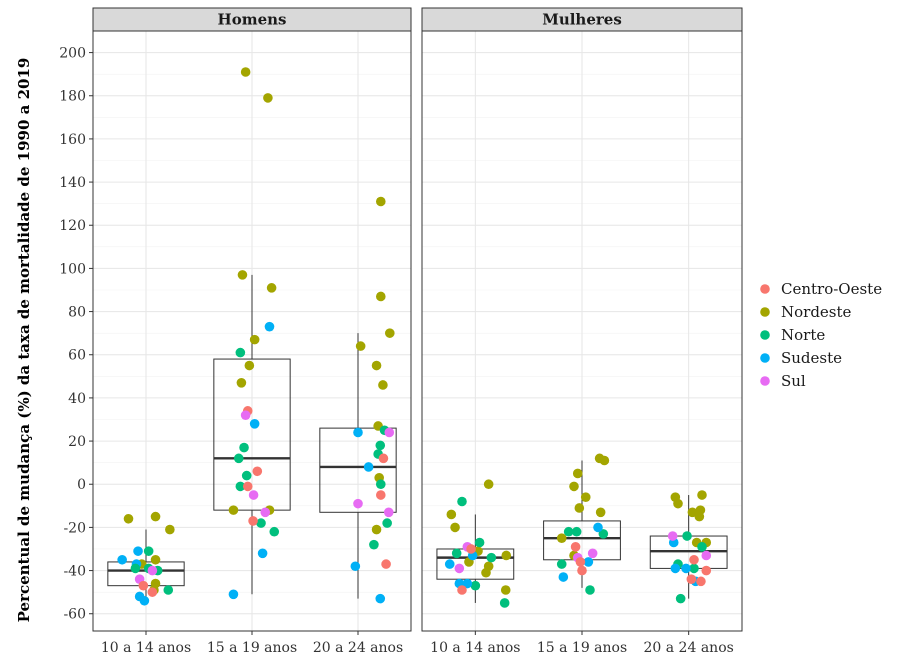 The width and height of the screenshot is (902, 662). Describe the element at coordinates (77, 399) in the screenshot. I see `y-tick-label: 40` at that location.